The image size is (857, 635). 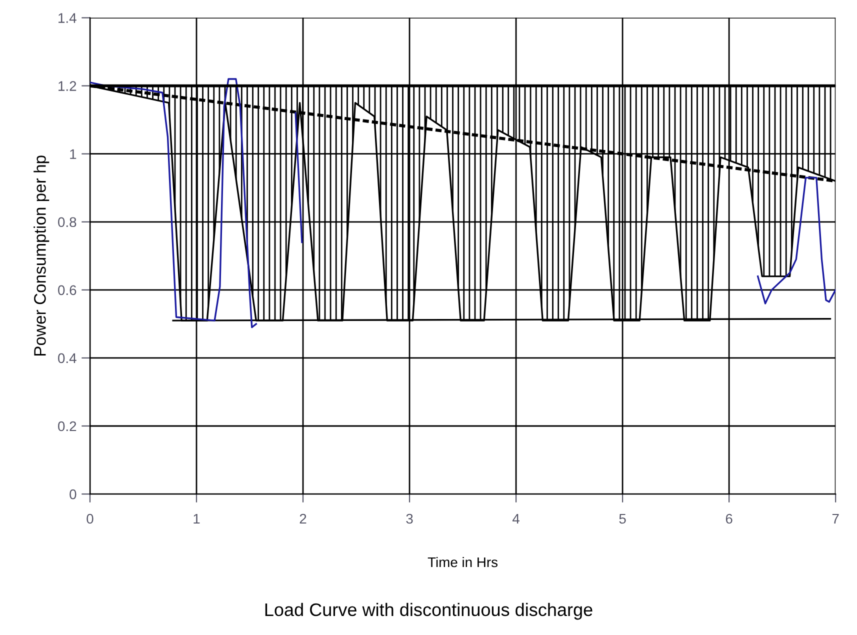 I want to click on y-tick-label: 1.2, so click(x=67, y=86).